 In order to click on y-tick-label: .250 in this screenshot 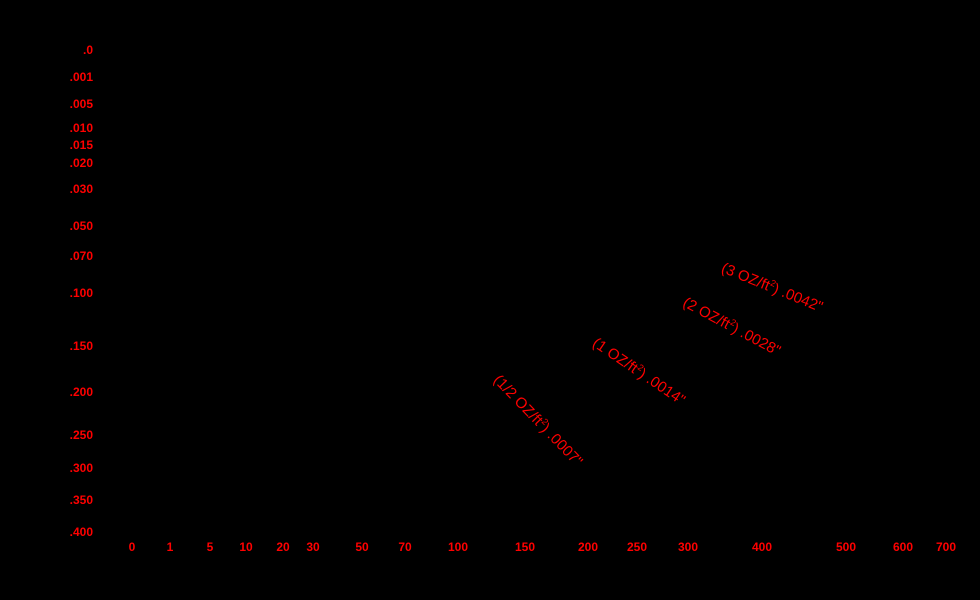, I will do `click(81, 435)`.